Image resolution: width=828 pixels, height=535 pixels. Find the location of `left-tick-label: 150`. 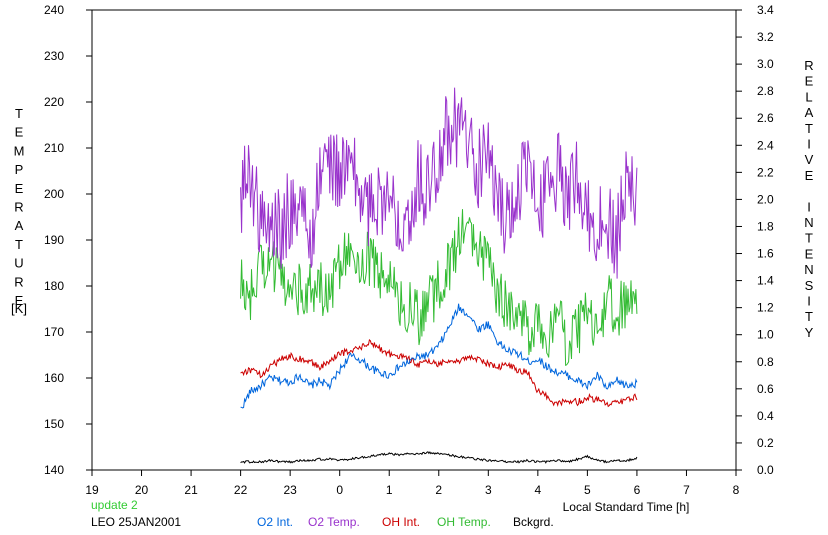

left-tick-label: 150 is located at coordinates (54, 424).